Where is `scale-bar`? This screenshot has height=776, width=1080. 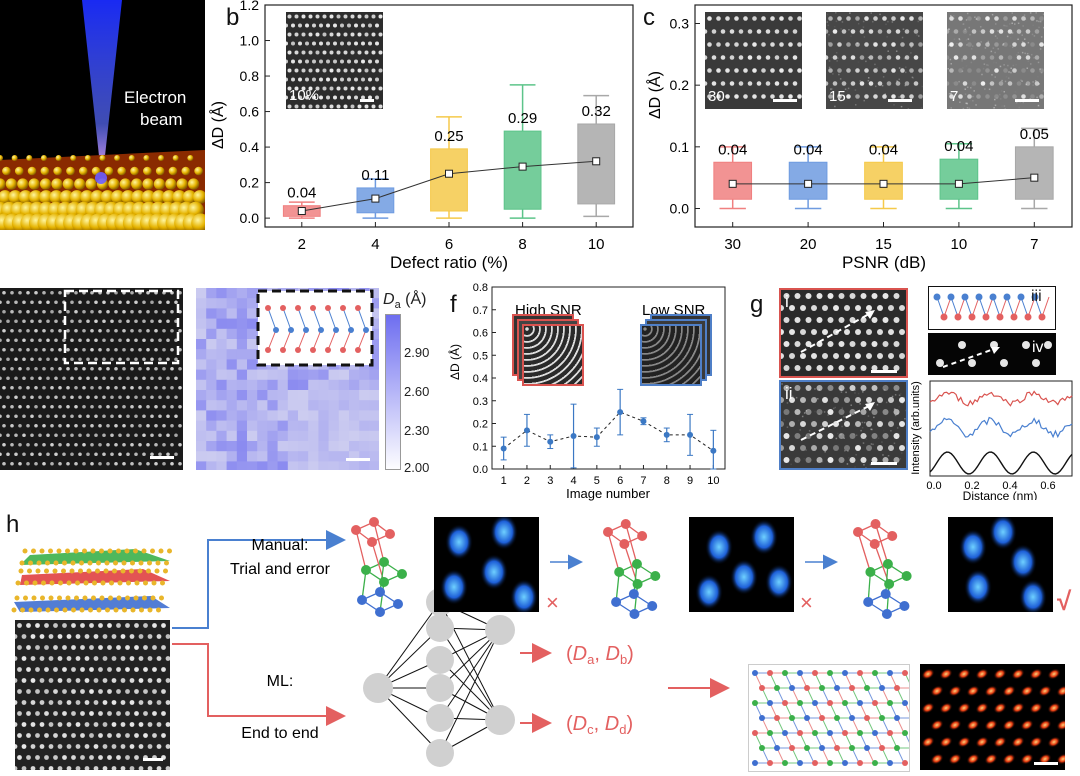 scale-bar is located at coordinates (358, 459).